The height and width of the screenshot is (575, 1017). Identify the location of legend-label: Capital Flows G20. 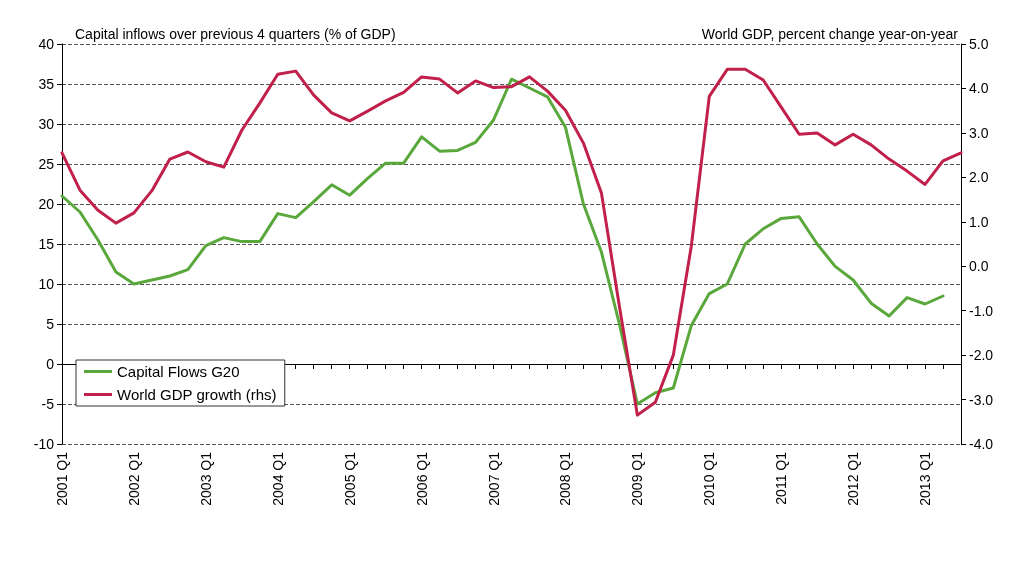
(178, 371).